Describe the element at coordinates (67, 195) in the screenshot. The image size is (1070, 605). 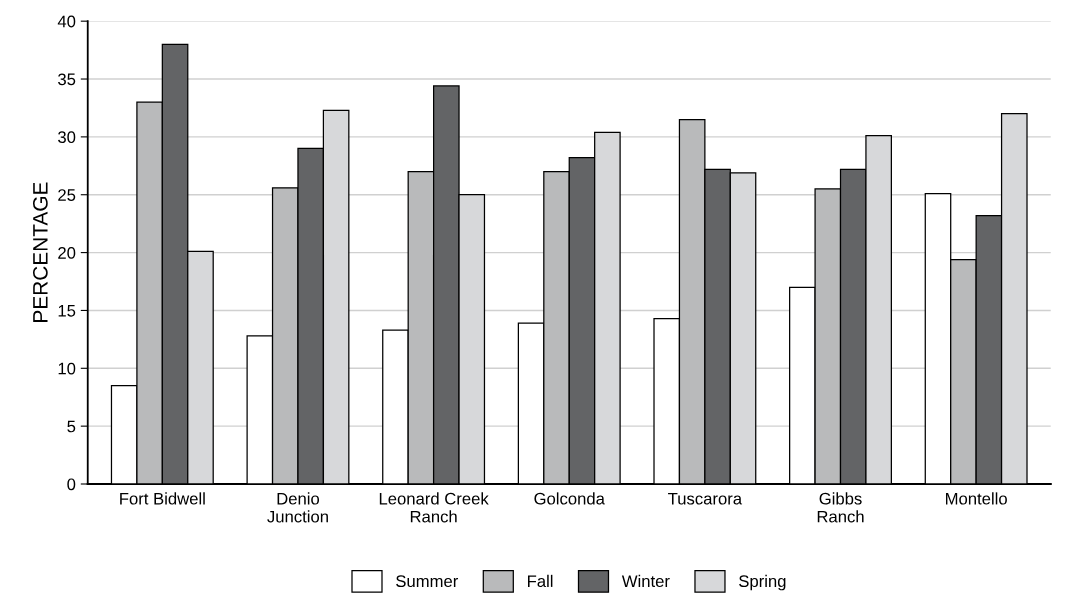
I see `y-tick-label: 25` at that location.